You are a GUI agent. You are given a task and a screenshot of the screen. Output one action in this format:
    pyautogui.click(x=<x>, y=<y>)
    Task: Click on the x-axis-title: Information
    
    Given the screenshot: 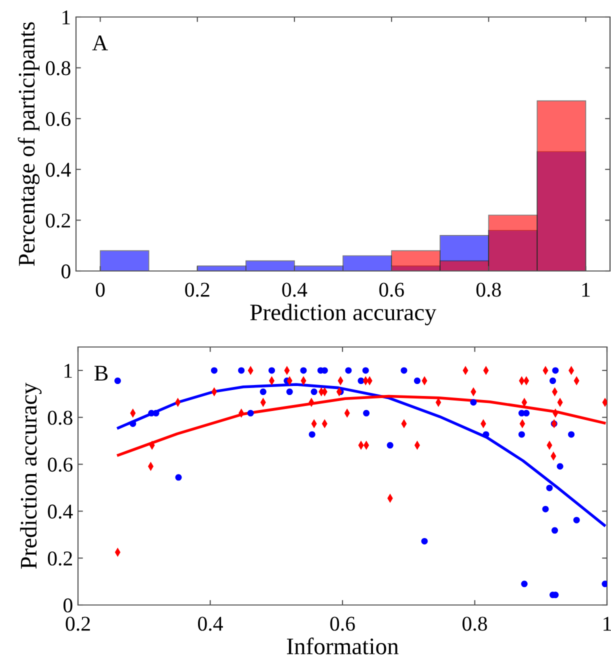 What is the action you would take?
    pyautogui.click(x=342, y=646)
    